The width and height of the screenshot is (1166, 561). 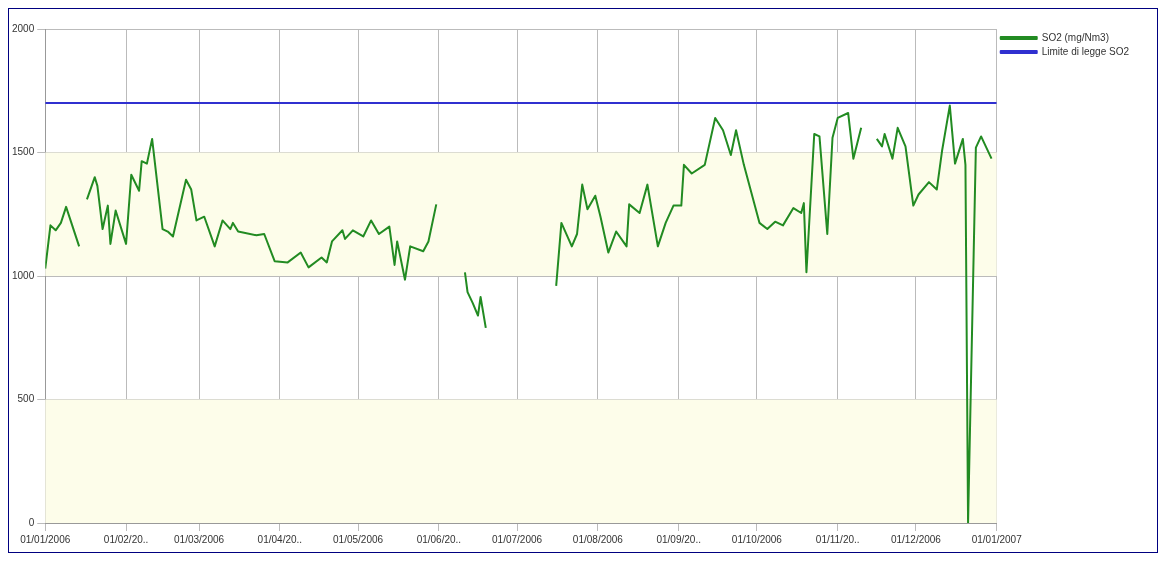 I want to click on y-tick-label: 2000, so click(x=23, y=28).